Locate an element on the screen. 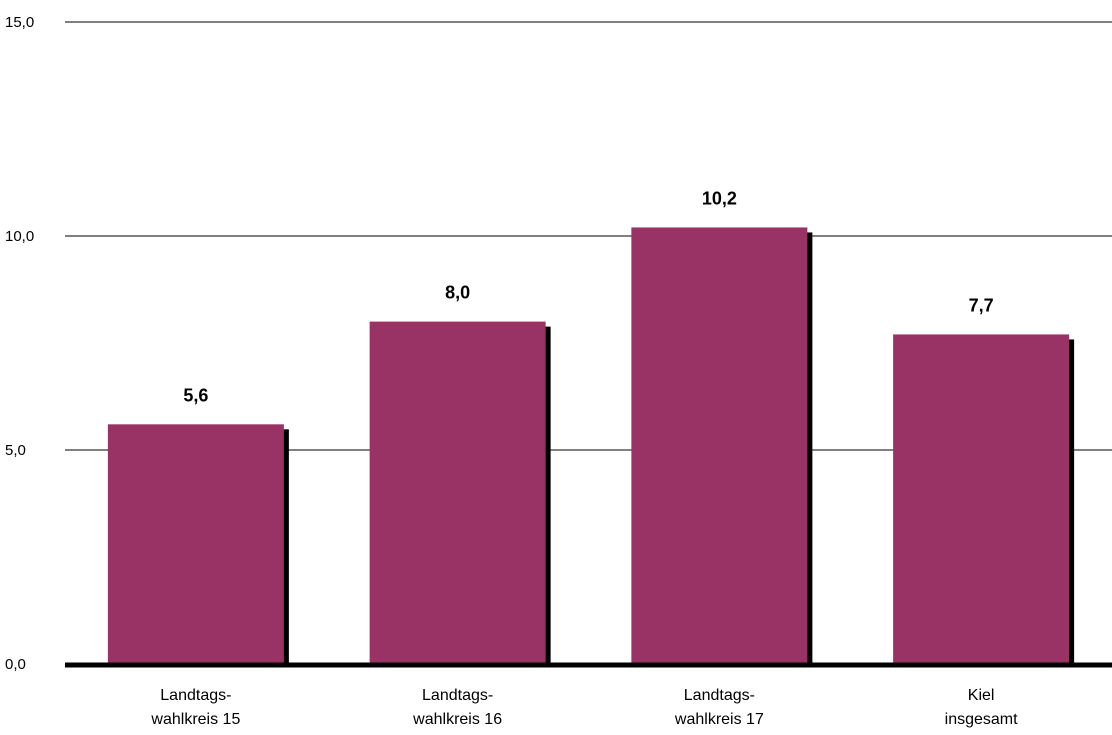  y-tick-label: 10,0 is located at coordinates (19, 236).